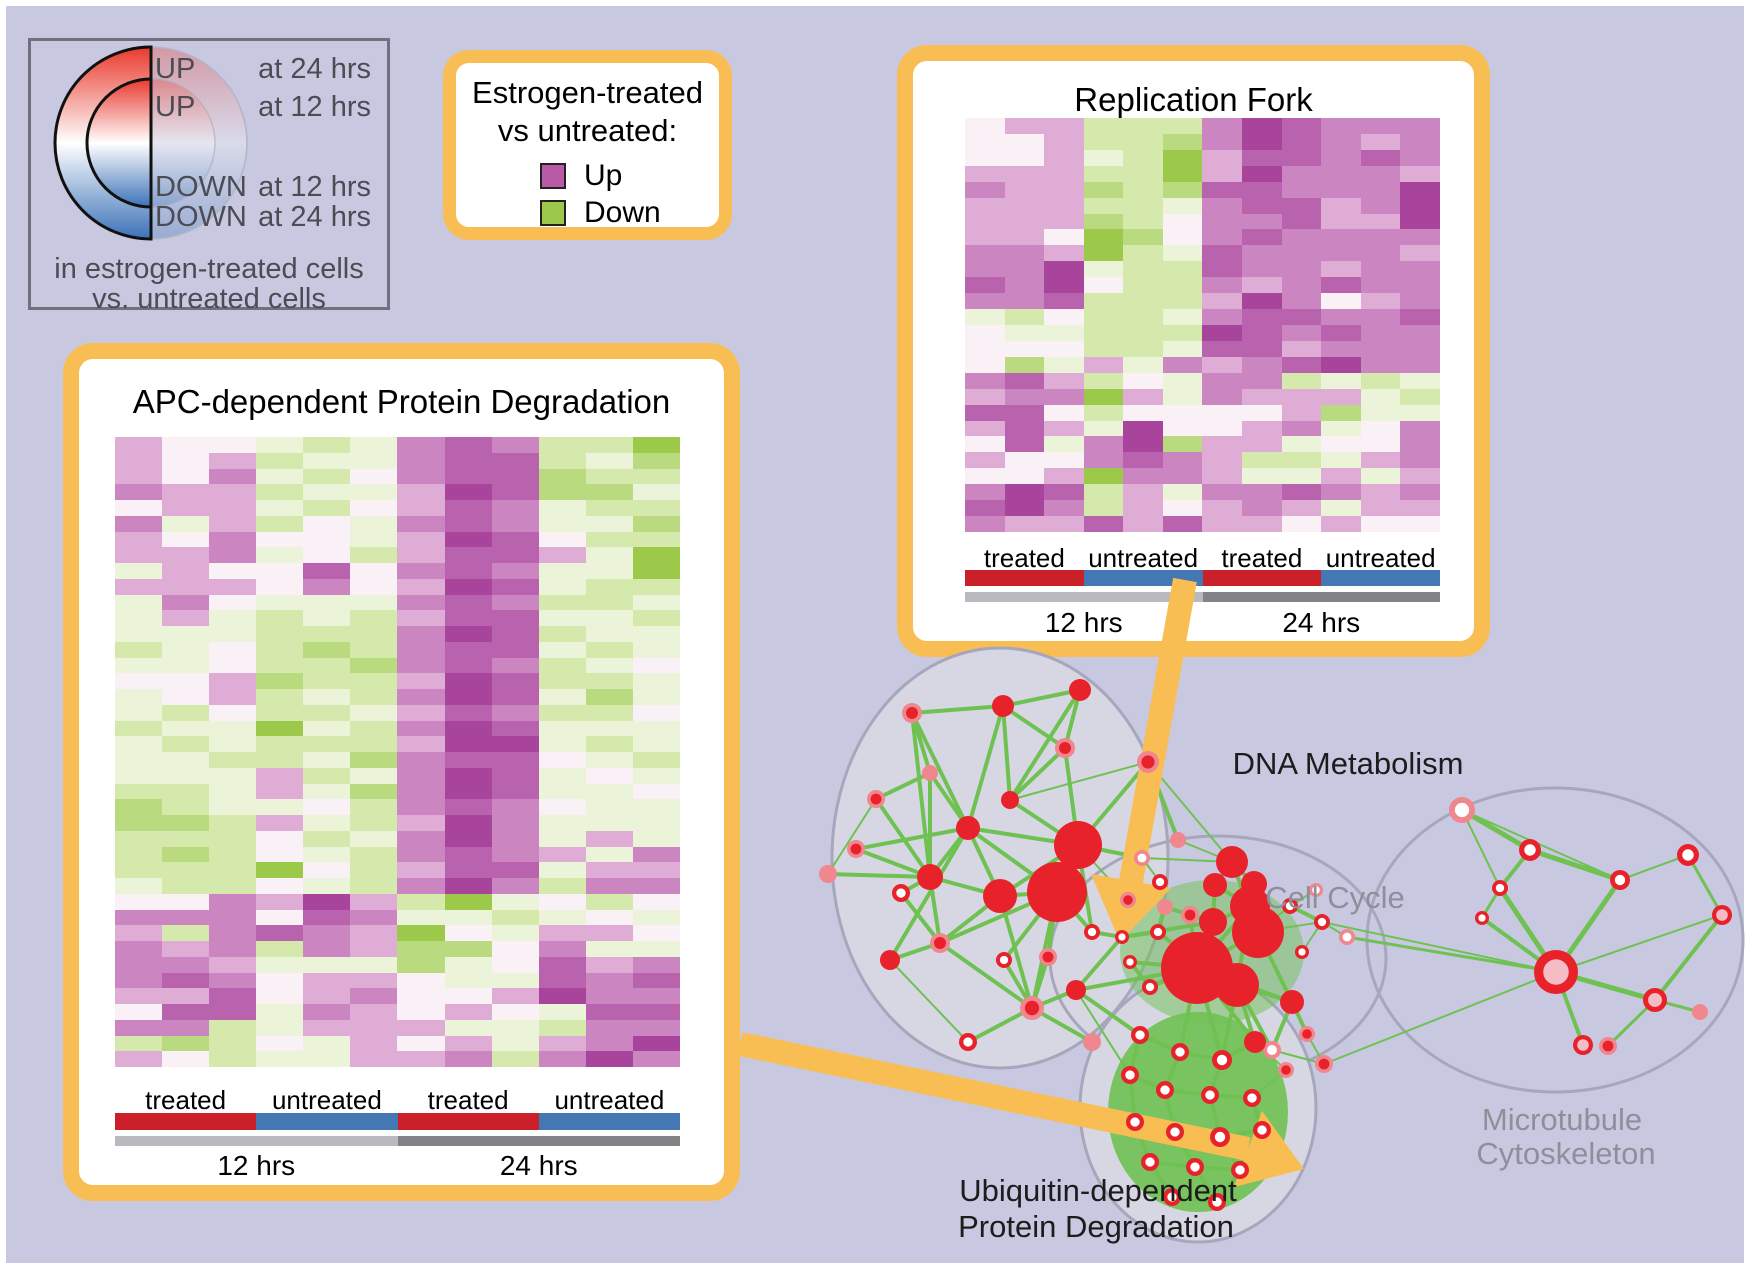 The width and height of the screenshot is (1750, 1279). I want to click on group-label-untreated-2: untreated, so click(609, 1100).